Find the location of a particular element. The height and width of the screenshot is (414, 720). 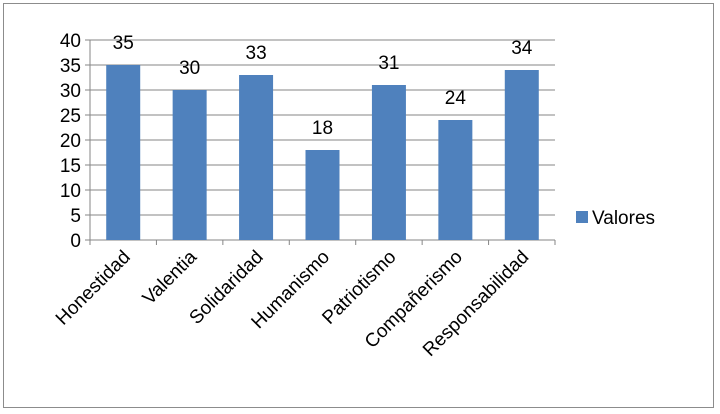

y-tick-label: 10 is located at coordinates (70, 191).